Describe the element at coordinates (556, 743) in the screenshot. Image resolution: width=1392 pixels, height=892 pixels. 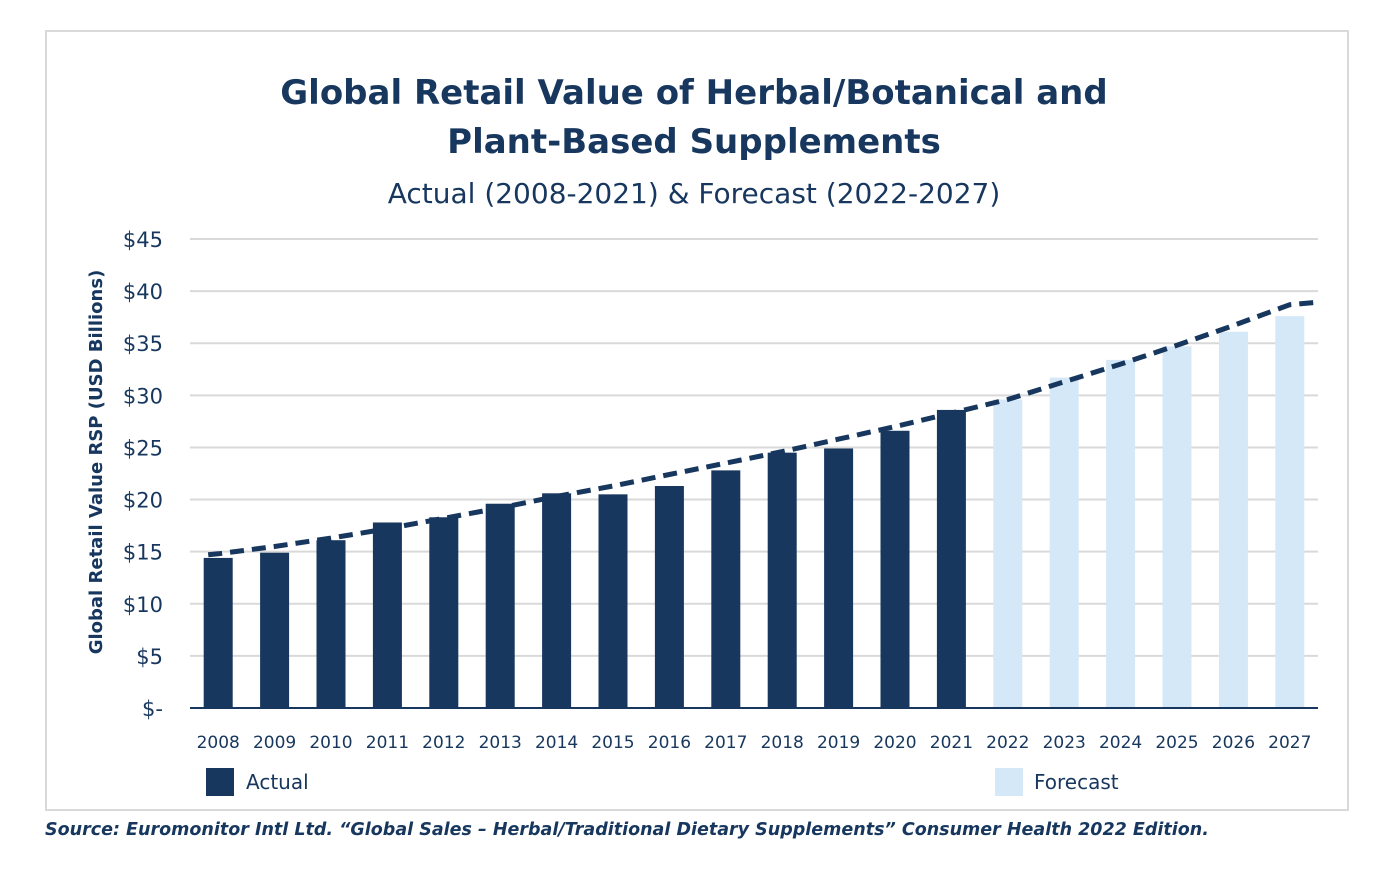
I see `x-tick-label: 2014` at that location.